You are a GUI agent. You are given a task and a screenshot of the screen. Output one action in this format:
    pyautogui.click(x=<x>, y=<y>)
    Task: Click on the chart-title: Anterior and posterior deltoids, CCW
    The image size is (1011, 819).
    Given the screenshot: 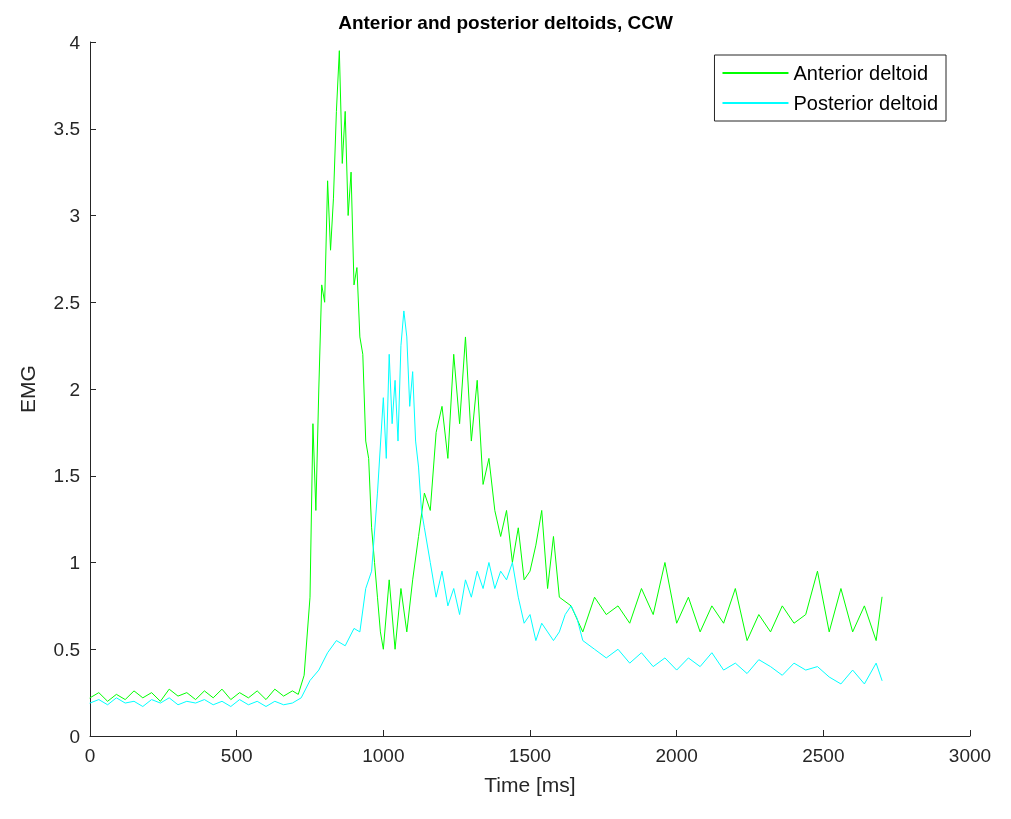 What is the action you would take?
    pyautogui.click(x=505, y=22)
    